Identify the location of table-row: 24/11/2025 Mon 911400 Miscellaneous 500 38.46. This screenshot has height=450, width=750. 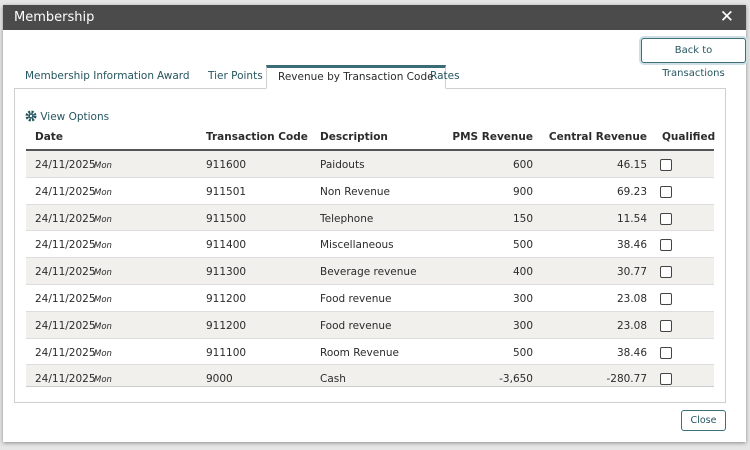
(370, 245).